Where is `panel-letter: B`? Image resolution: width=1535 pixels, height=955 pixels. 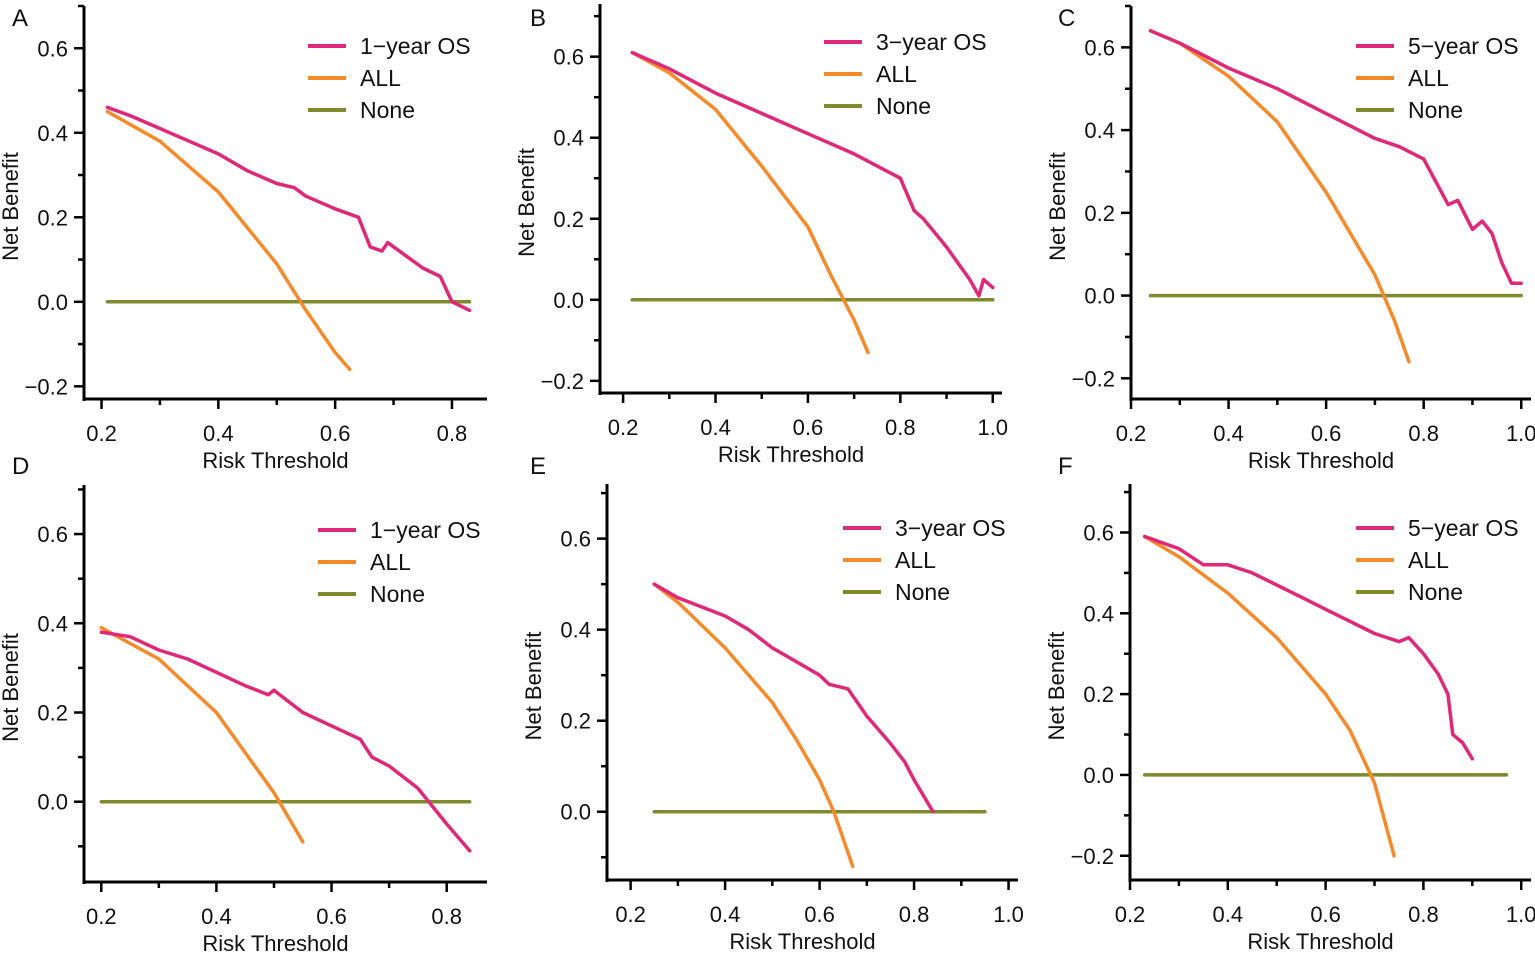 panel-letter: B is located at coordinates (538, 18).